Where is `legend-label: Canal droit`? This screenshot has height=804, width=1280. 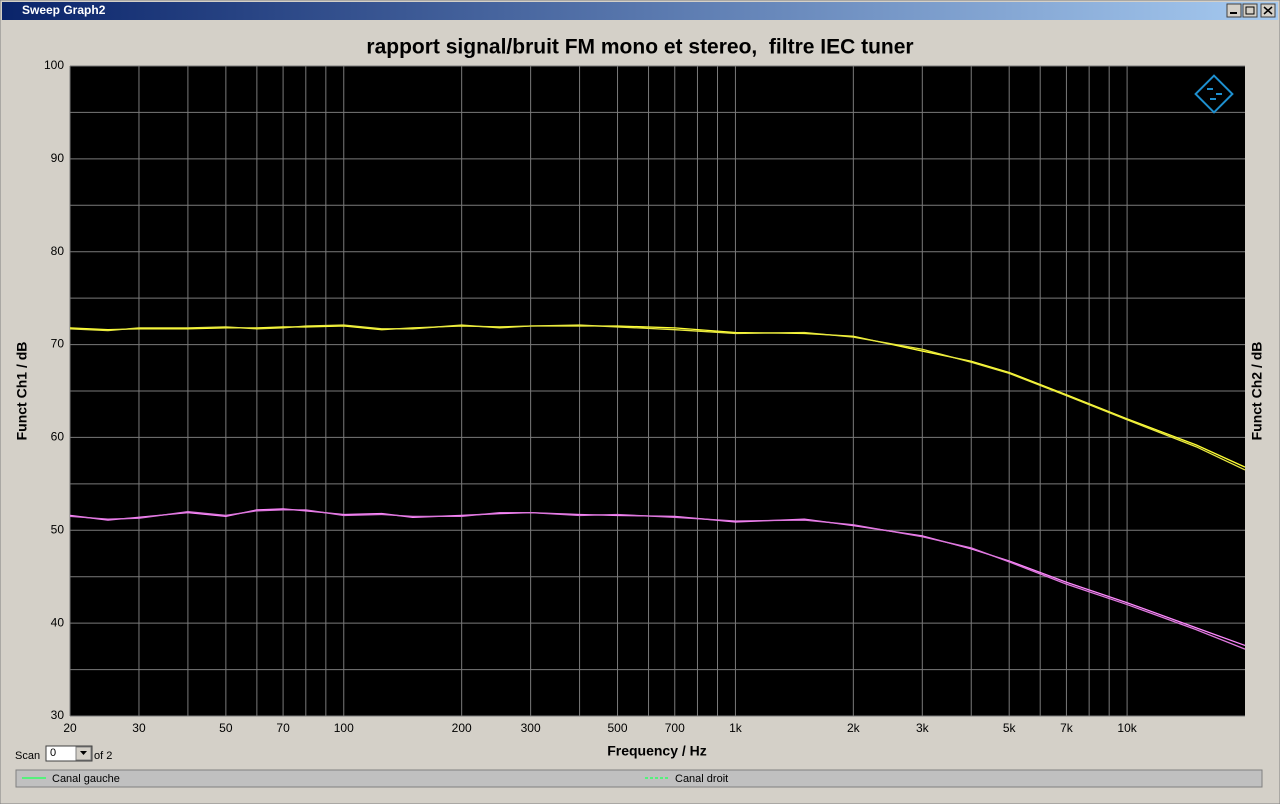
legend-label: Canal droit is located at coordinates (701, 779).